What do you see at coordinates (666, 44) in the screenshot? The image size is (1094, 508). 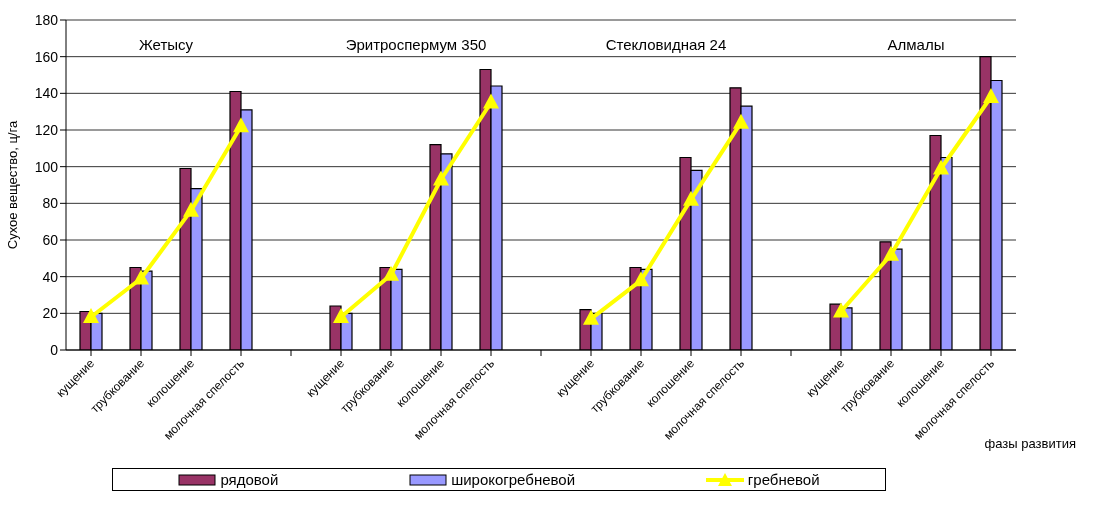 I see `annotation: Стекловидная 24` at bounding box center [666, 44].